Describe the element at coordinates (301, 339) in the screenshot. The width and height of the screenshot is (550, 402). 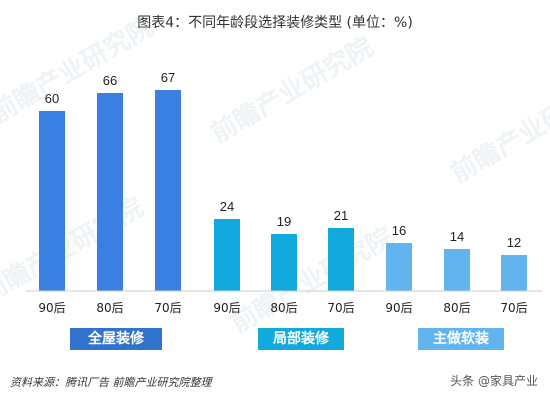
I see `group-label-partial: 局部装修` at that location.